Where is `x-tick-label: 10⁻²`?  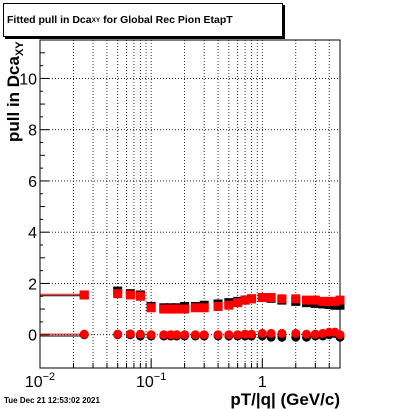 x-tick-label: 10⁻² is located at coordinates (40, 381).